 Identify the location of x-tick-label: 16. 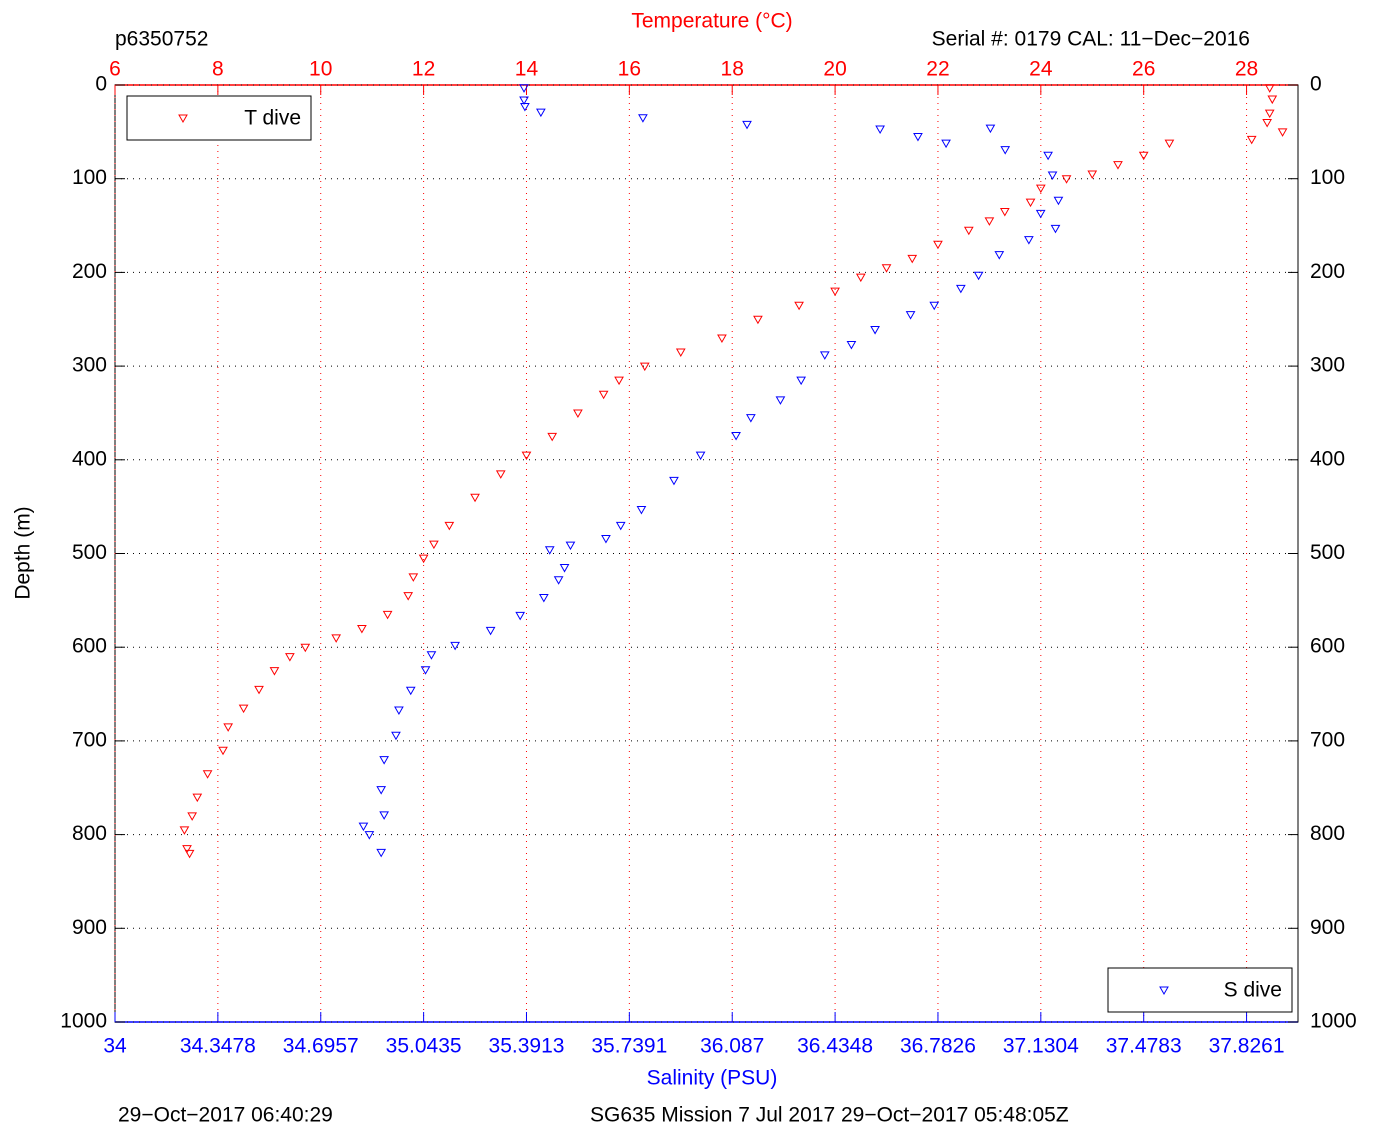
(629, 69).